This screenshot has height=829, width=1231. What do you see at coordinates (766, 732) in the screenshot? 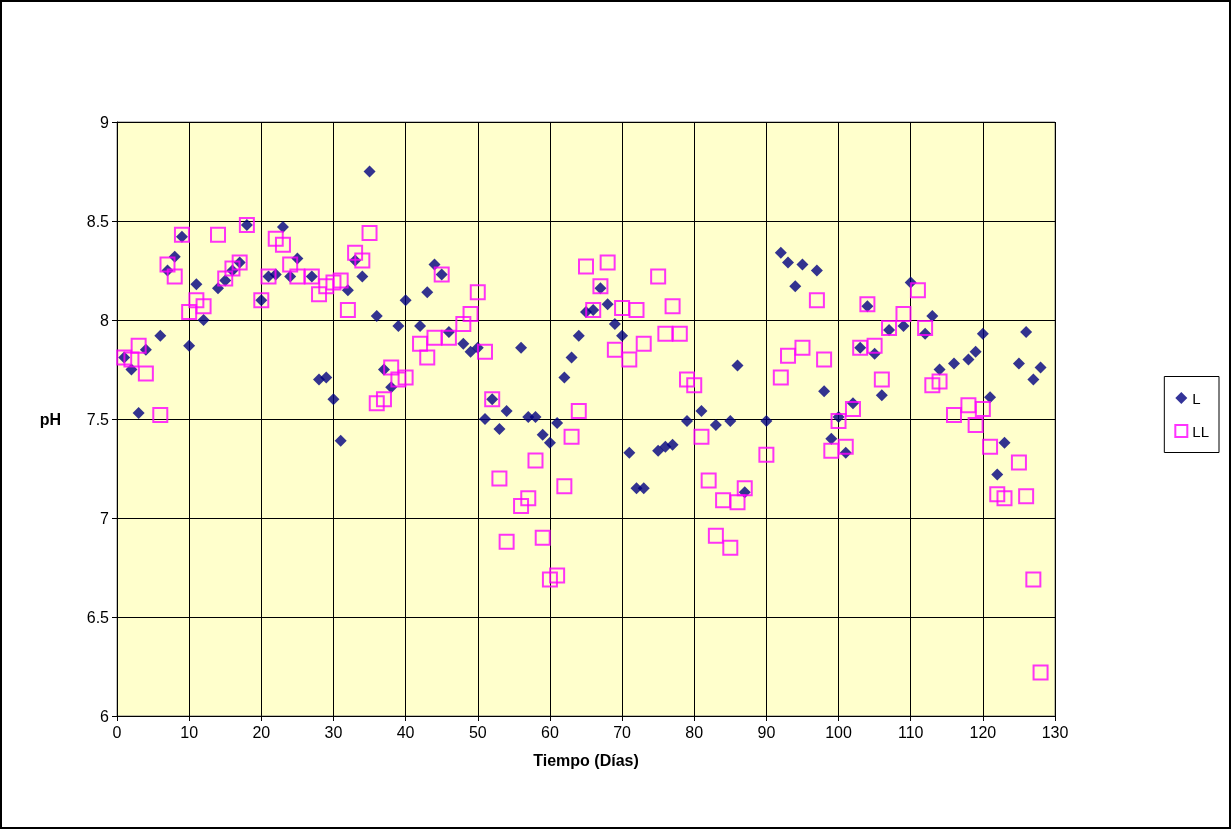
I see `x-tick-label: 90` at bounding box center [766, 732].